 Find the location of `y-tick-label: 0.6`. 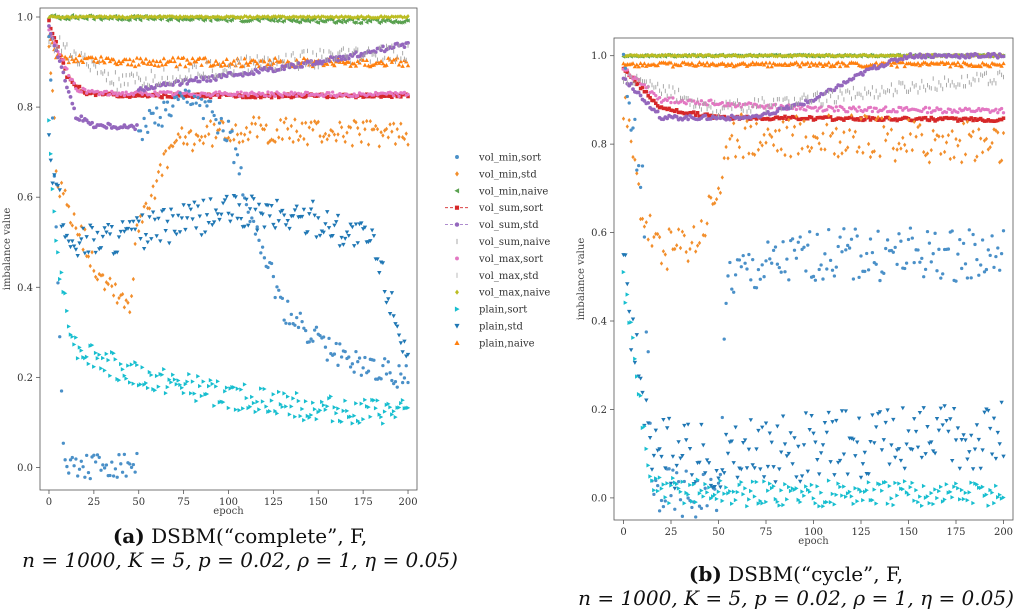

y-tick-label: 0.6 is located at coordinates (25, 198).